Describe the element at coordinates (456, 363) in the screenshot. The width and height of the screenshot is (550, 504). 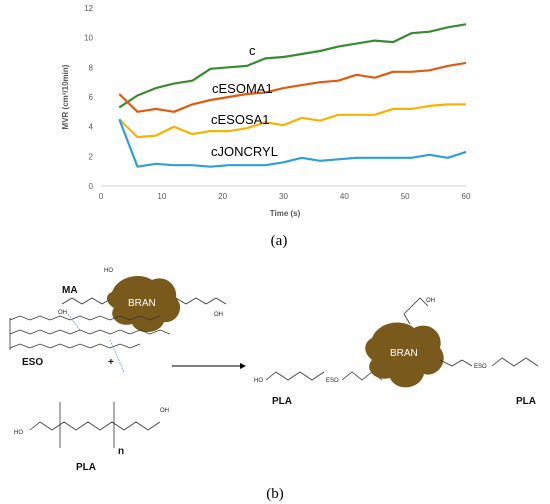
I see `product-ma-right` at that location.